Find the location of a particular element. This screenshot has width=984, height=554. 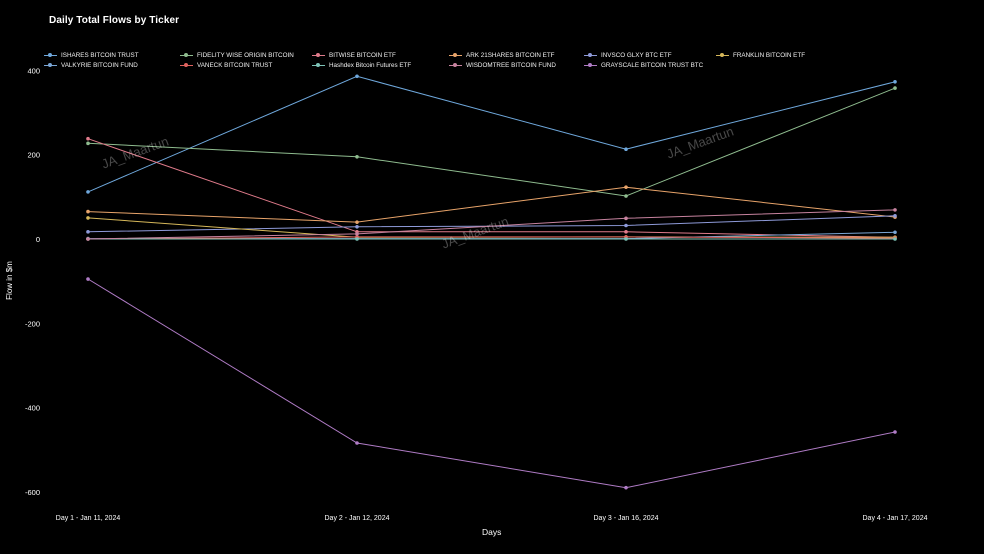

legend-label: INVSCO GLXY BTC ETF is located at coordinates (636, 55).